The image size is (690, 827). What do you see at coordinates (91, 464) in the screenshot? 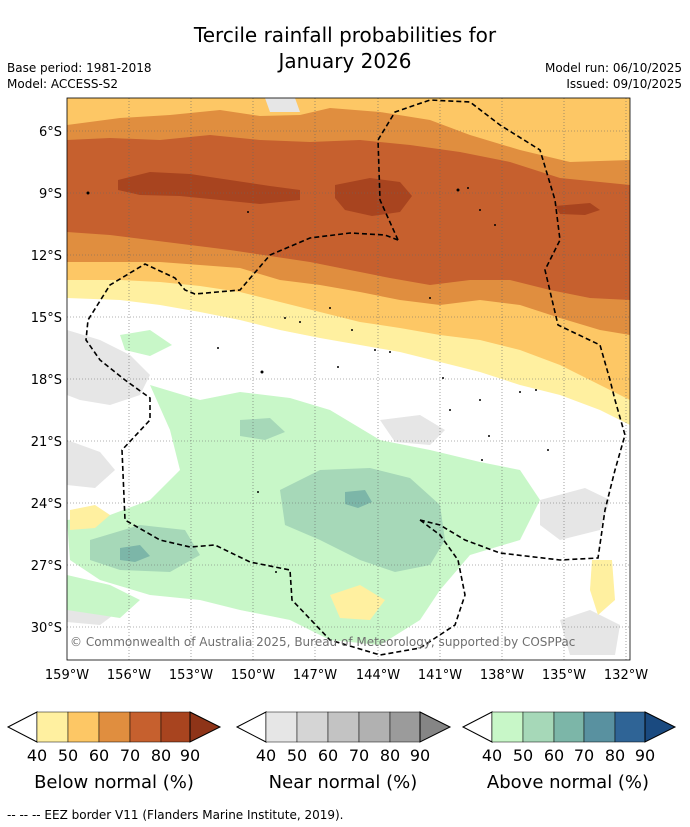
I see `near-40-region-b` at bounding box center [91, 464].